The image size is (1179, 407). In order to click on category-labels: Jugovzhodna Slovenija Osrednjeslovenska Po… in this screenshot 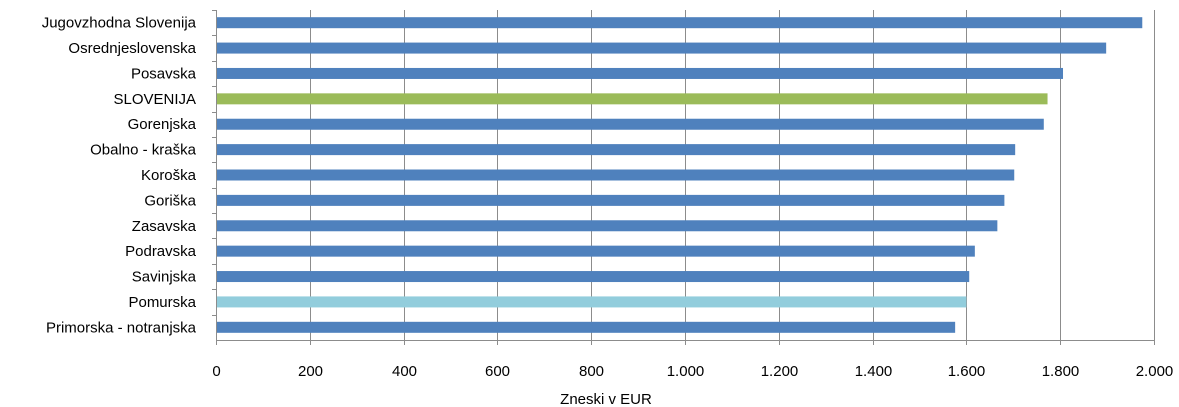, I will do `click(119, 176)`.